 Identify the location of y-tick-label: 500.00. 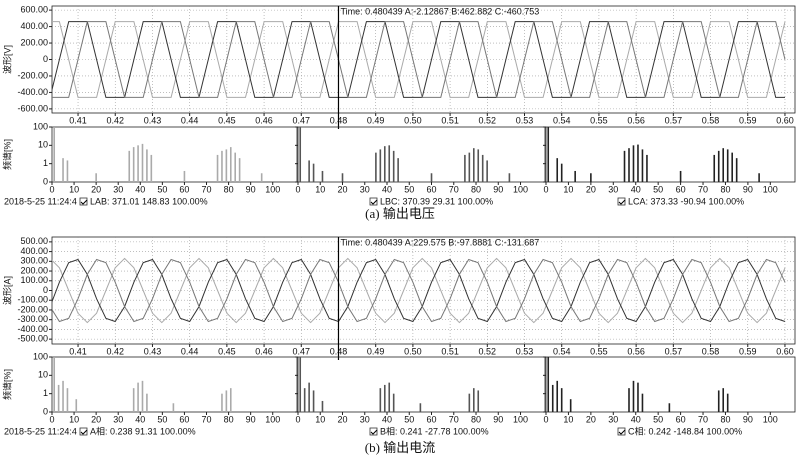
(34, 241).